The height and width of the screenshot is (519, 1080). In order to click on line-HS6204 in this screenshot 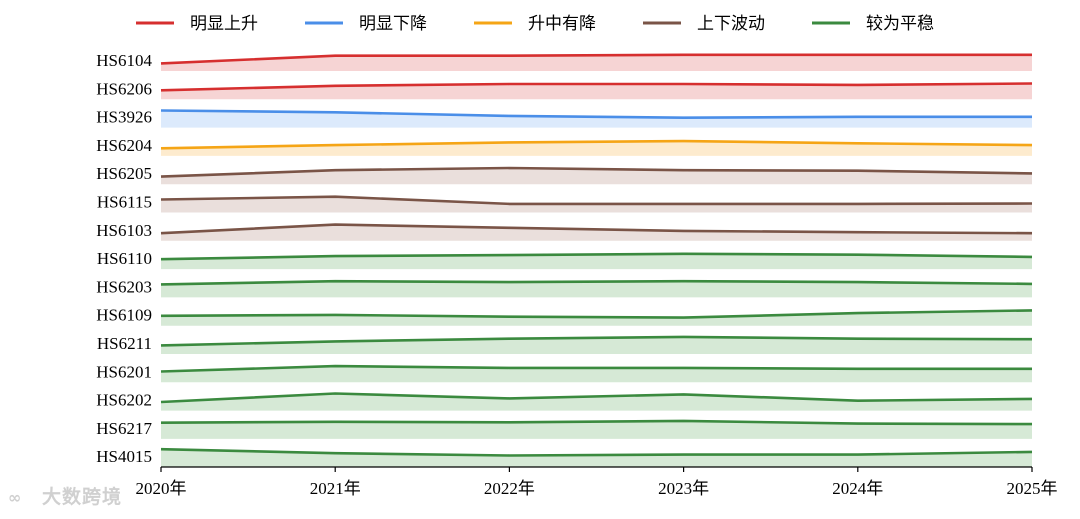, I will do `click(596, 144)`.